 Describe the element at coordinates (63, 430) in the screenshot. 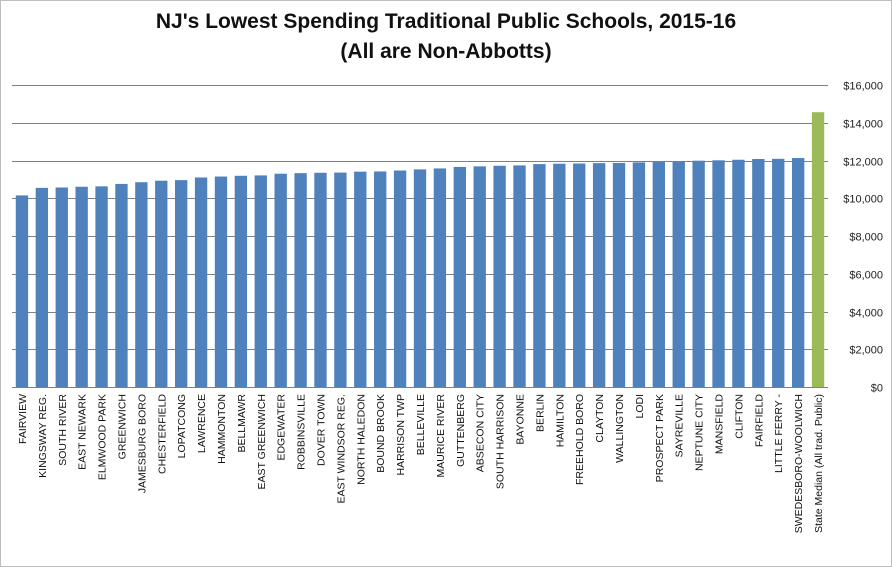

I see `x-category-label: SOUTH RIVER` at that location.